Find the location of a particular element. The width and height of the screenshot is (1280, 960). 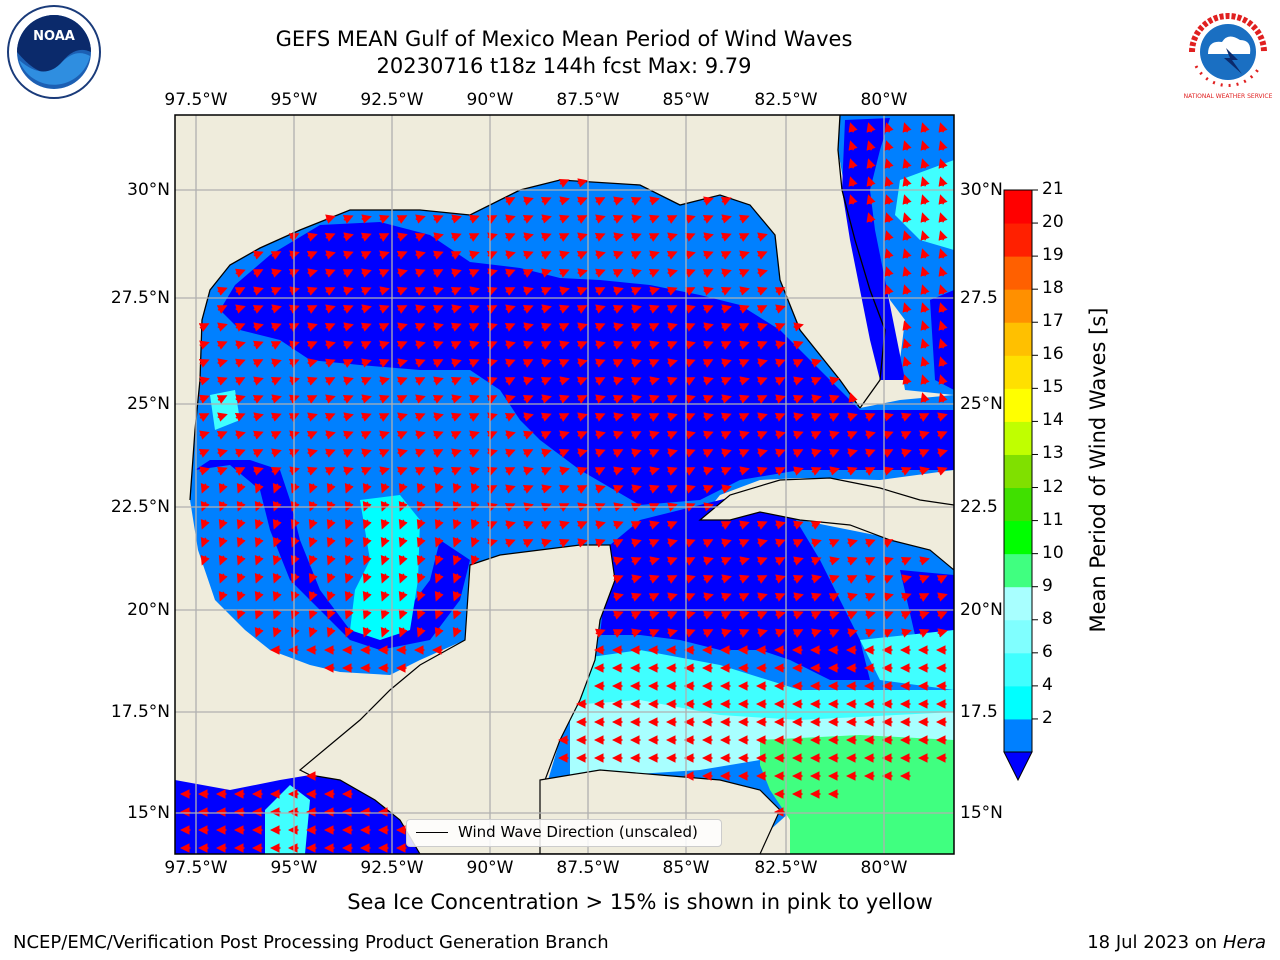

colorbar-frame is located at coordinates (1018, 471).